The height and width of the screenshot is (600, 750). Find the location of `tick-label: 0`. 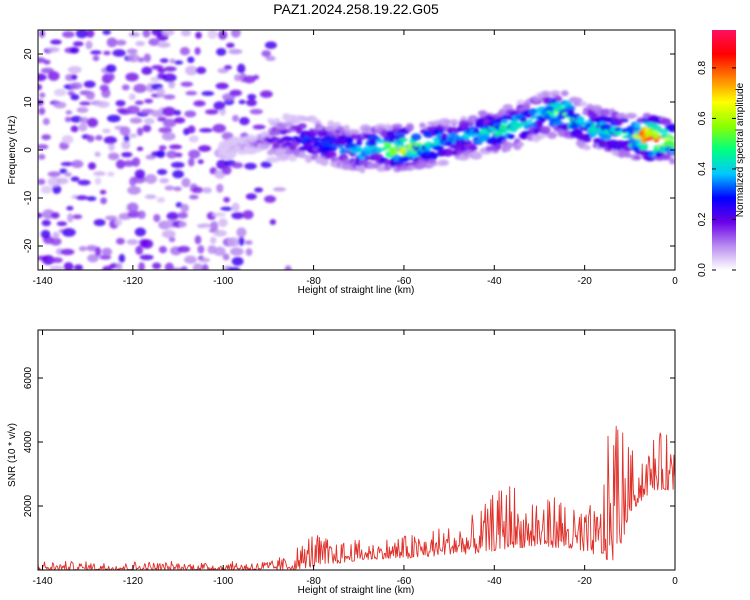

tick-label: 0 is located at coordinates (675, 281).